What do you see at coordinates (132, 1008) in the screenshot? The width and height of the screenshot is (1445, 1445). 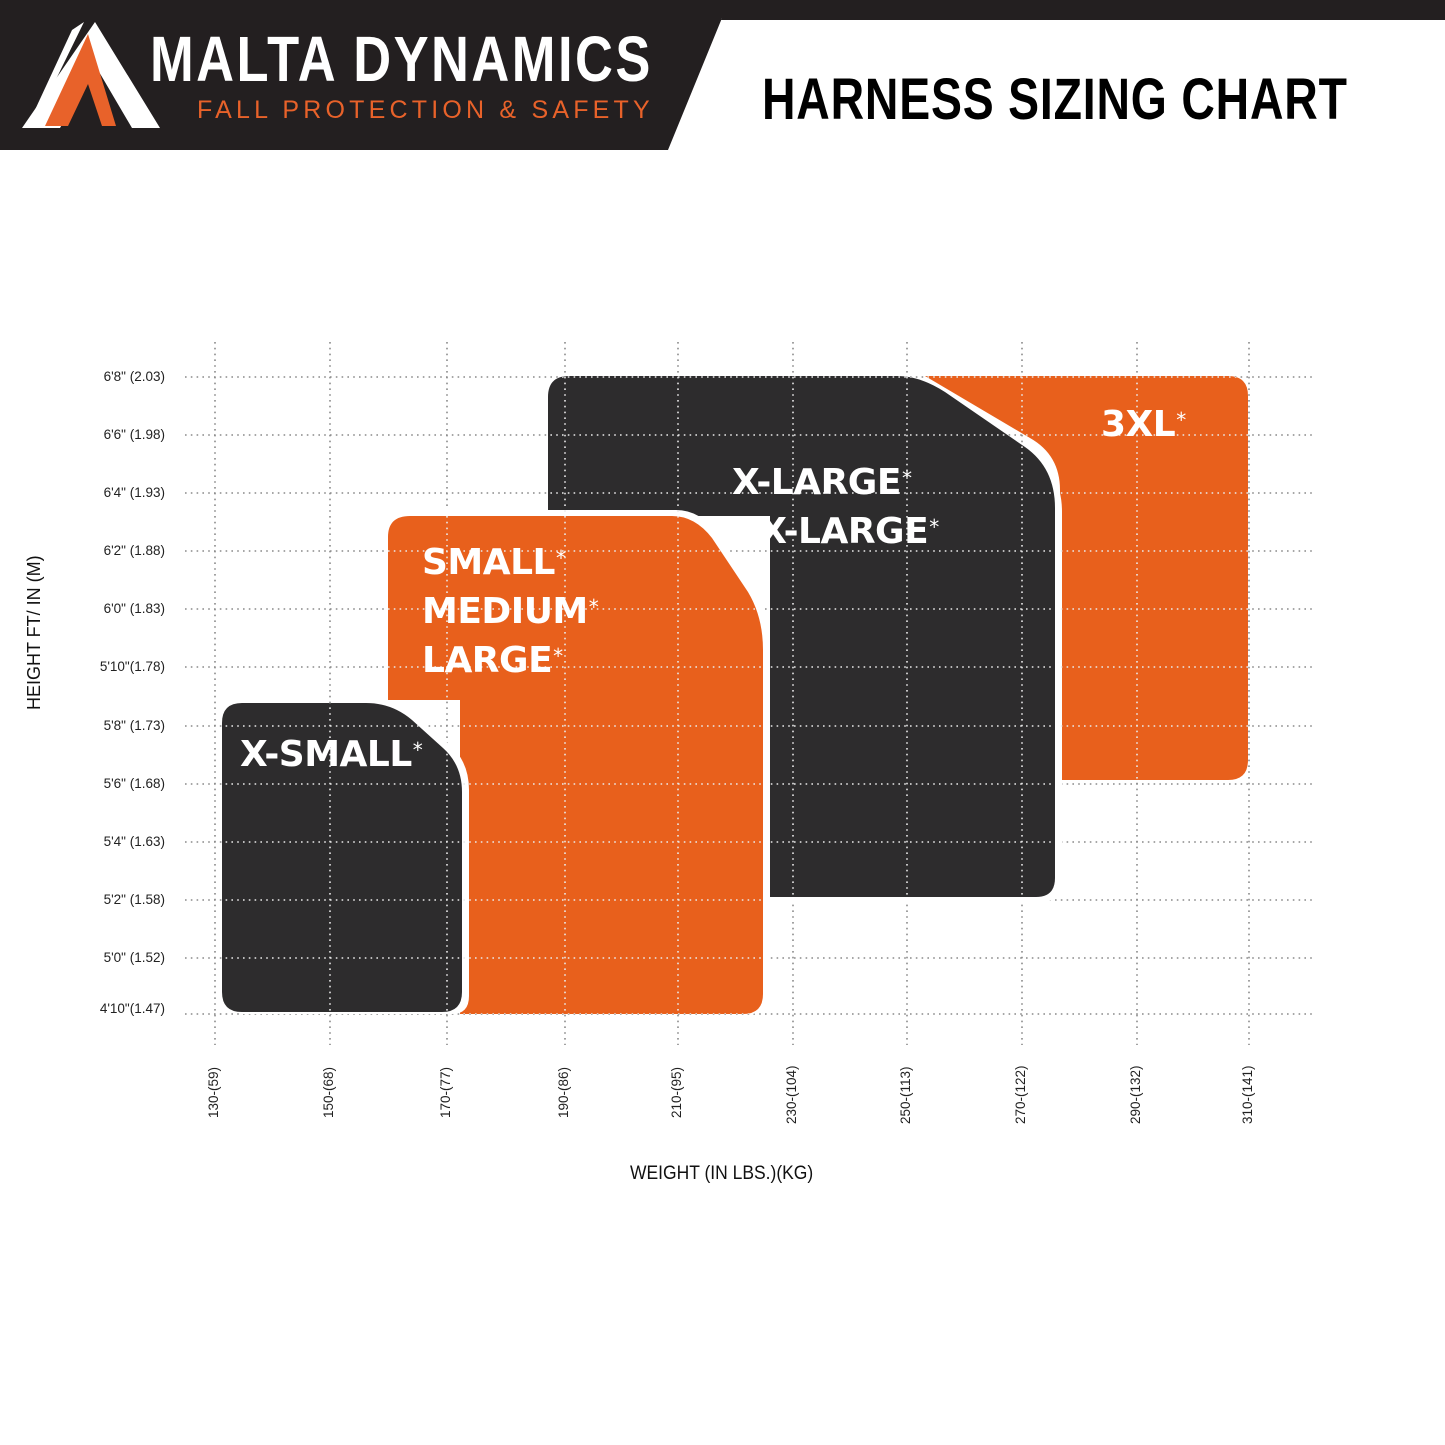 I see `y-tick: 4'10"(1.47)` at bounding box center [132, 1008].